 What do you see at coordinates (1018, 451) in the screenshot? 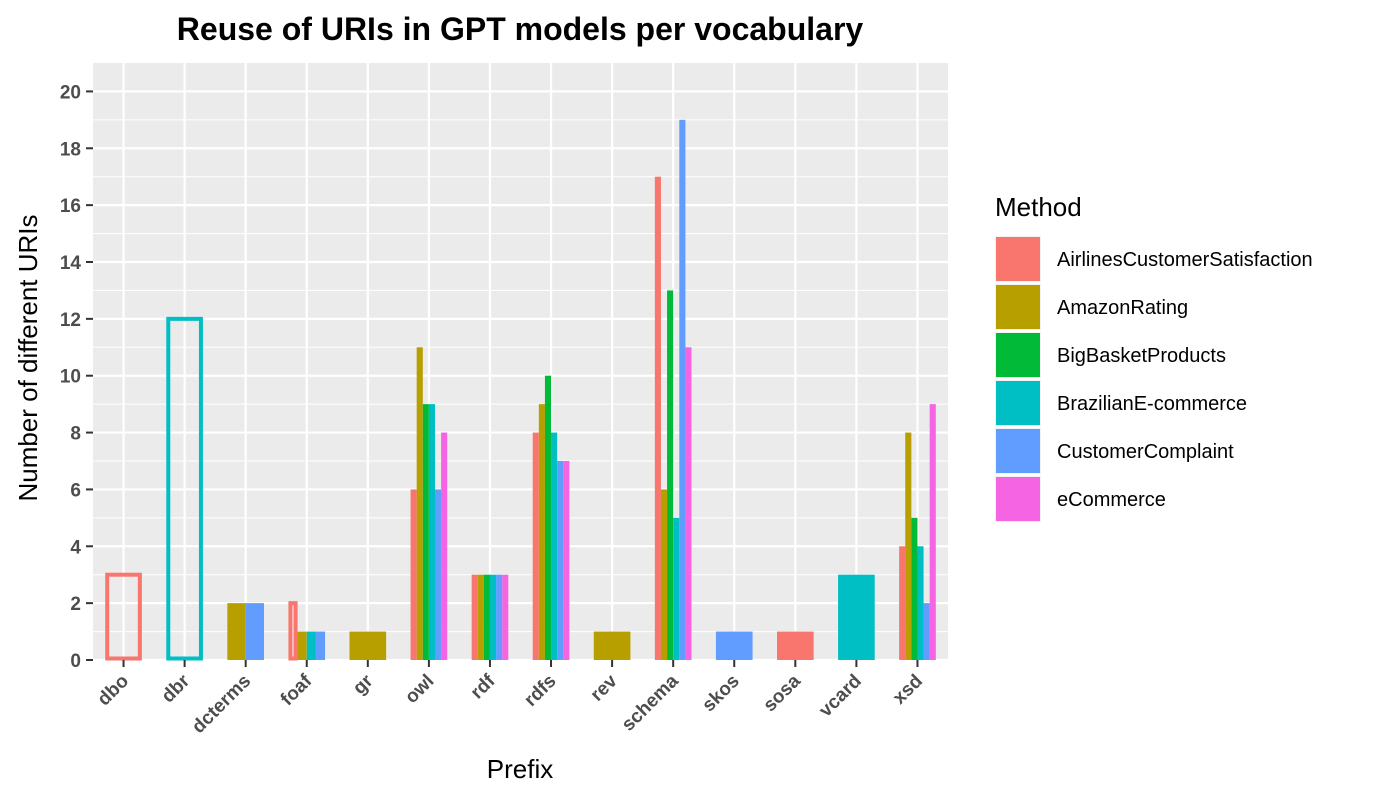
I see `legend-swatch-CustomerComplaint` at bounding box center [1018, 451].